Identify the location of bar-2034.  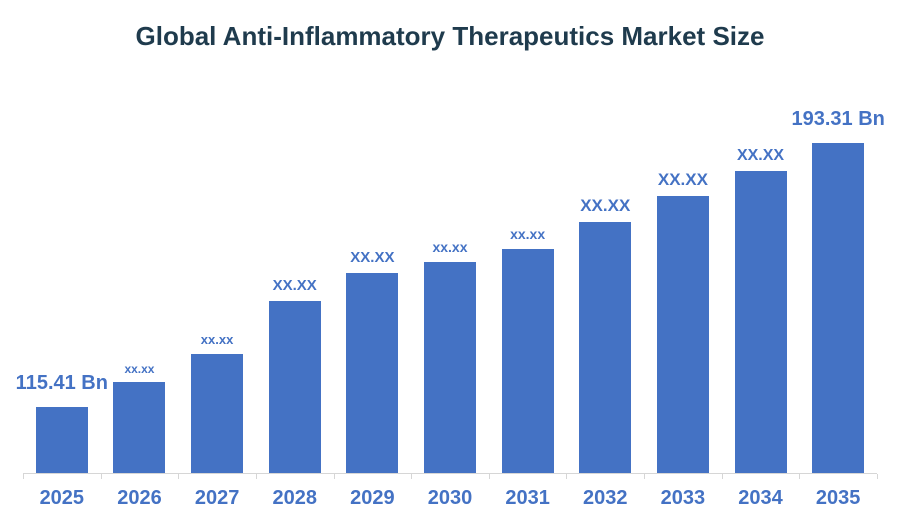
(760, 322).